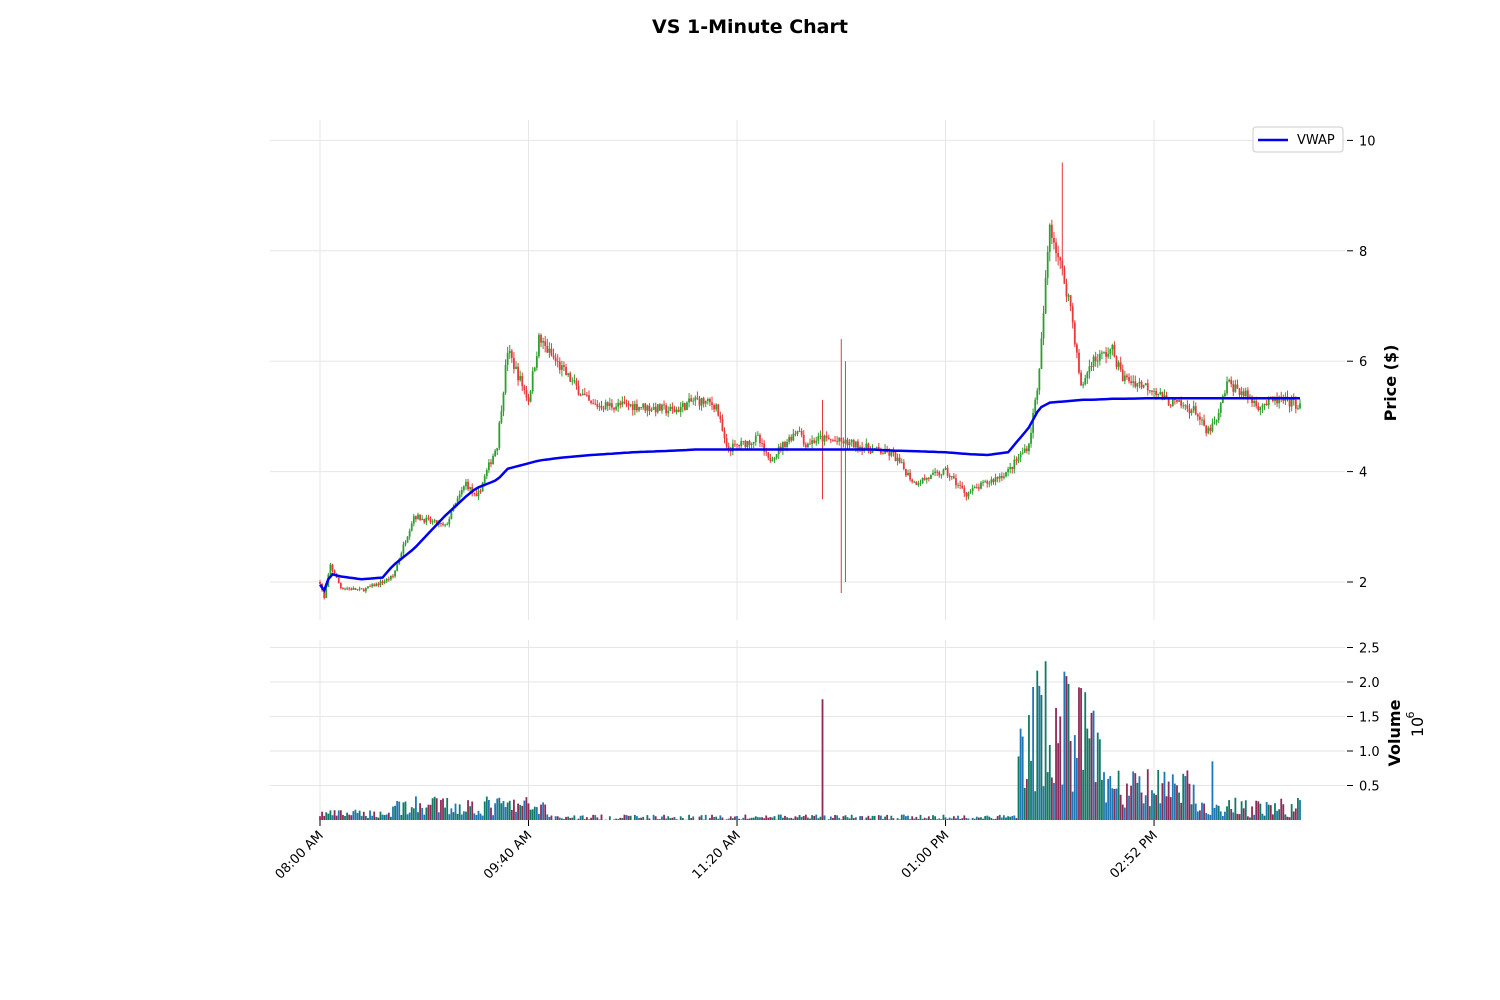 Image resolution: width=1500 pixels, height=1000 pixels. Describe the element at coordinates (1367, 141) in the screenshot. I see `price-tick-label: 10` at that location.